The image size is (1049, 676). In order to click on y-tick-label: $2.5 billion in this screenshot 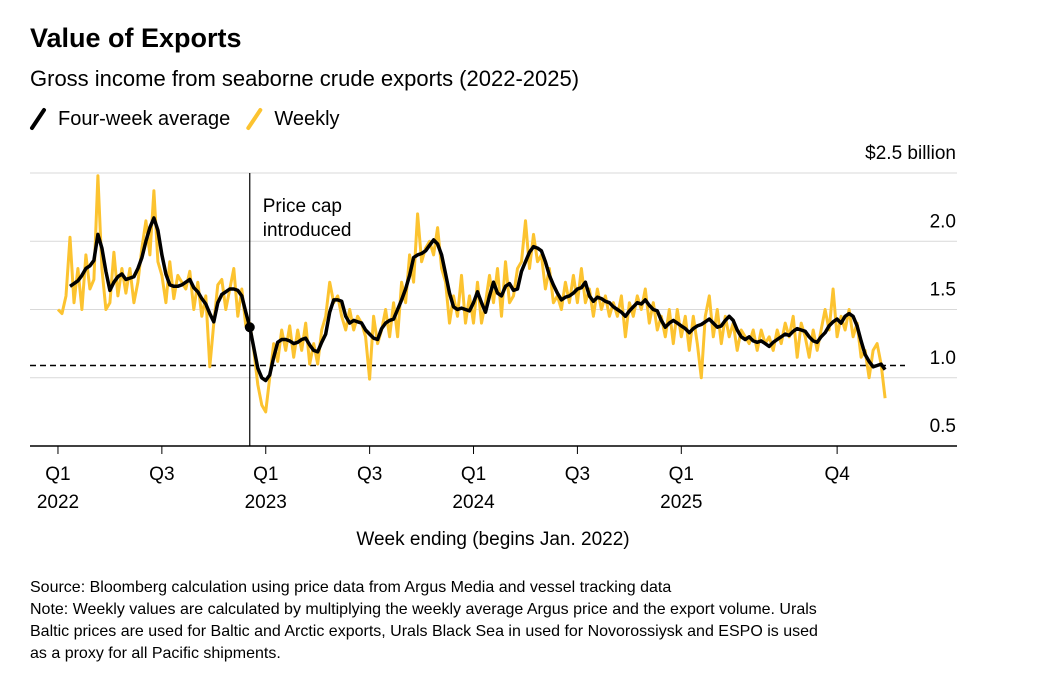, I will do `click(910, 153)`.